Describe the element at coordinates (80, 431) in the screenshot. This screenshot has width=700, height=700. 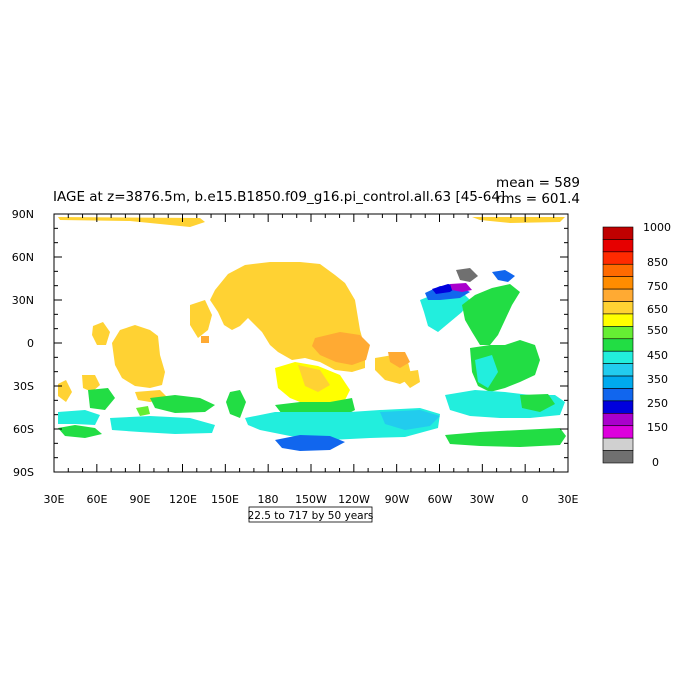
I see `indian-sw-green` at that location.